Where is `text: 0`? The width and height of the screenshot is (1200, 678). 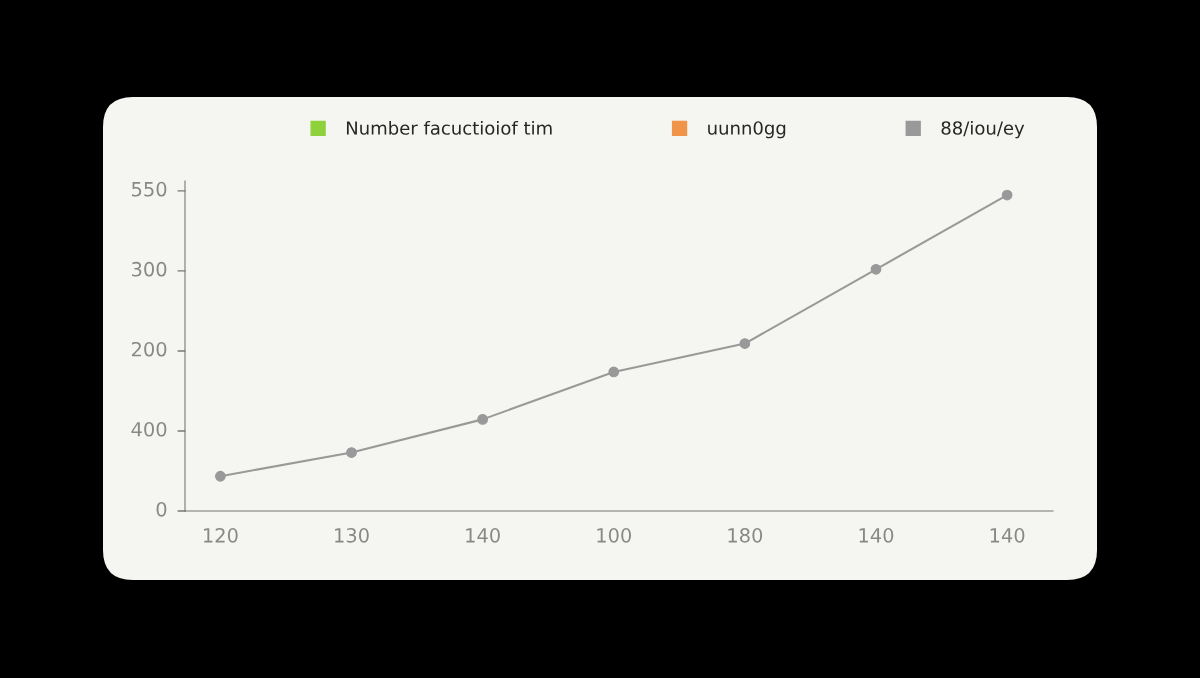 text: 0 is located at coordinates (161, 509).